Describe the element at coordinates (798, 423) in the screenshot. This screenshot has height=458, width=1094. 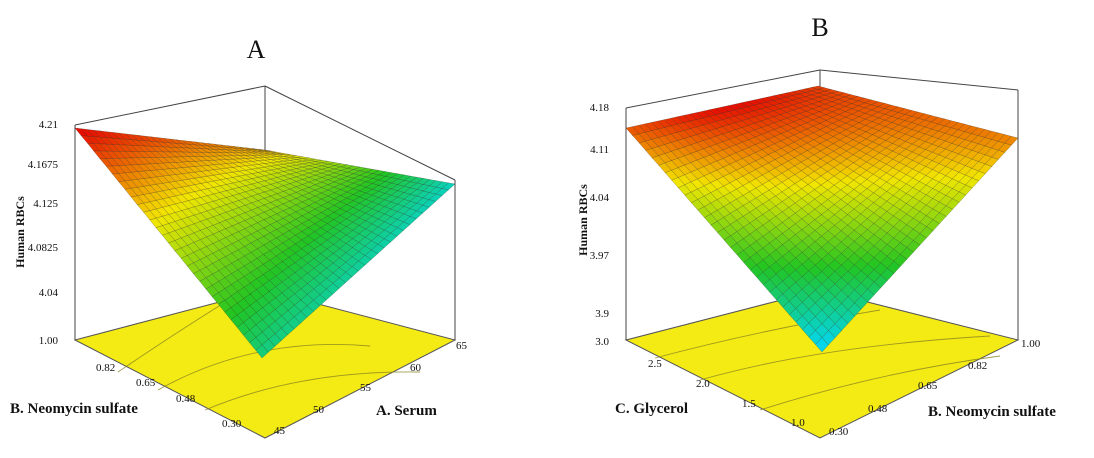
I see `y-tick-label: 1.0` at that location.